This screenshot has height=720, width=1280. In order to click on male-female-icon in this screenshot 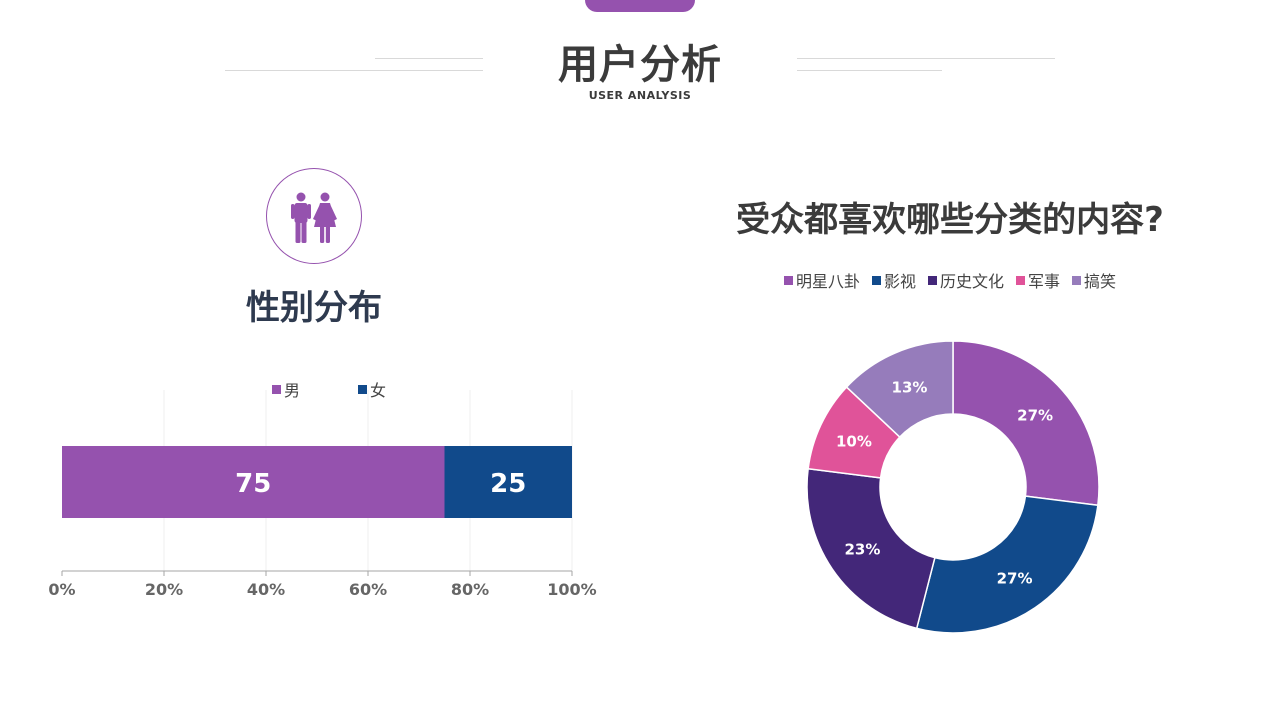, I will do `click(314, 217)`.